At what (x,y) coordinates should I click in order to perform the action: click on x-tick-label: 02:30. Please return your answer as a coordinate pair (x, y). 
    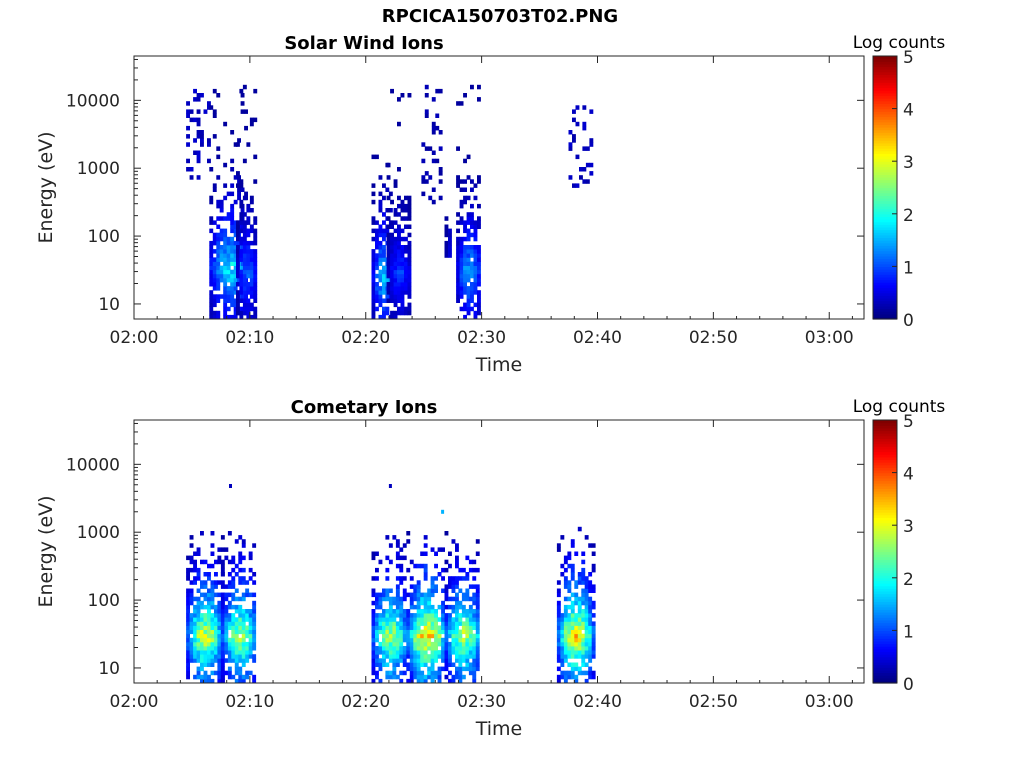
    Looking at the image, I should click on (481, 702).